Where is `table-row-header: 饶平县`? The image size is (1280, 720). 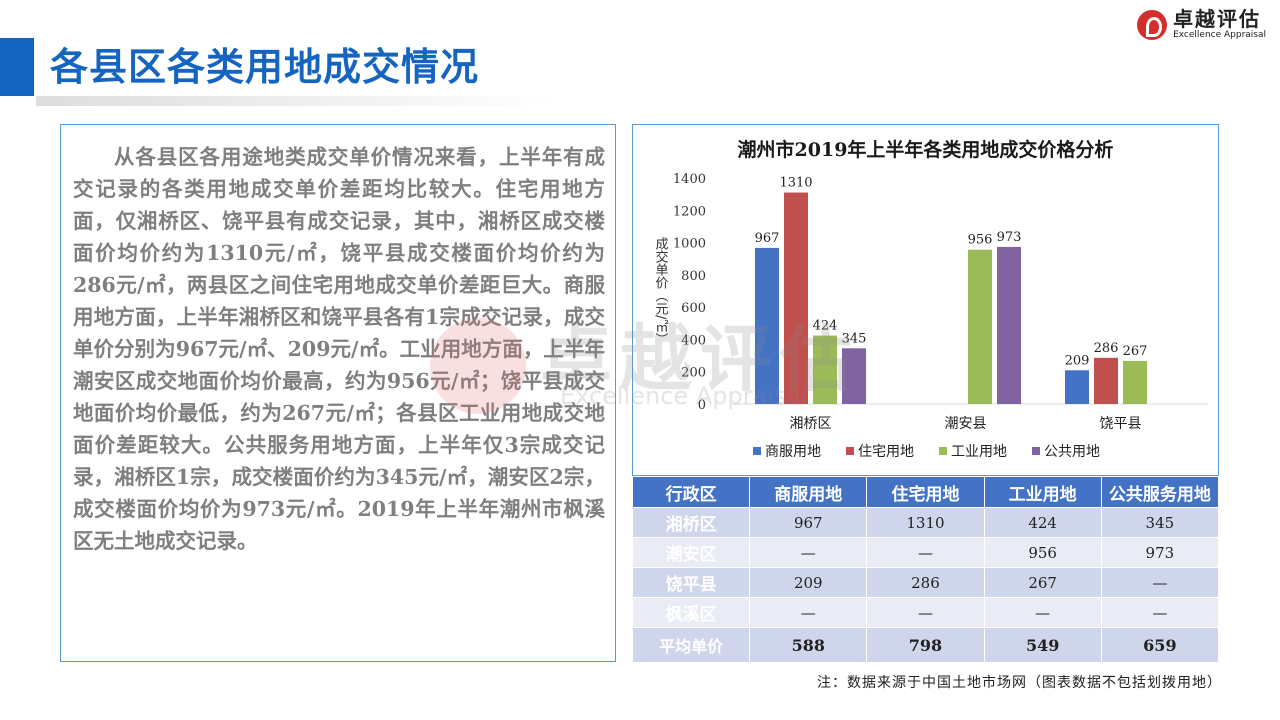 table-row-header: 饶平县 is located at coordinates (691, 582).